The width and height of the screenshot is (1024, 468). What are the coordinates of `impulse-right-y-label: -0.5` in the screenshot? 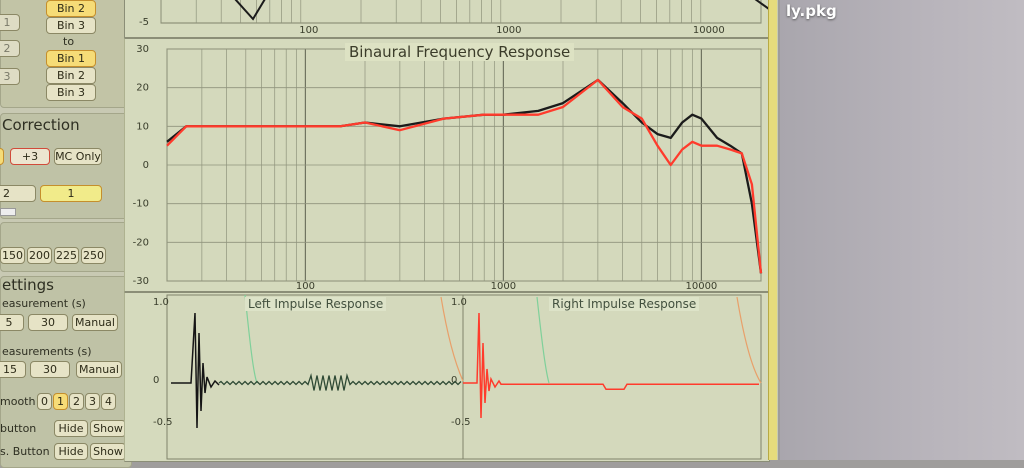 It's located at (461, 422).